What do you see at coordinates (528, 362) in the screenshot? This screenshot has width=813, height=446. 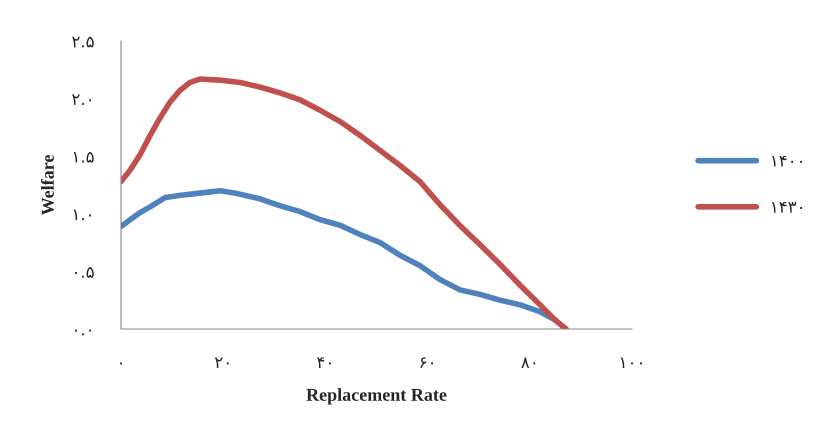 I see `x-tick-label: ۸۰` at bounding box center [528, 362].